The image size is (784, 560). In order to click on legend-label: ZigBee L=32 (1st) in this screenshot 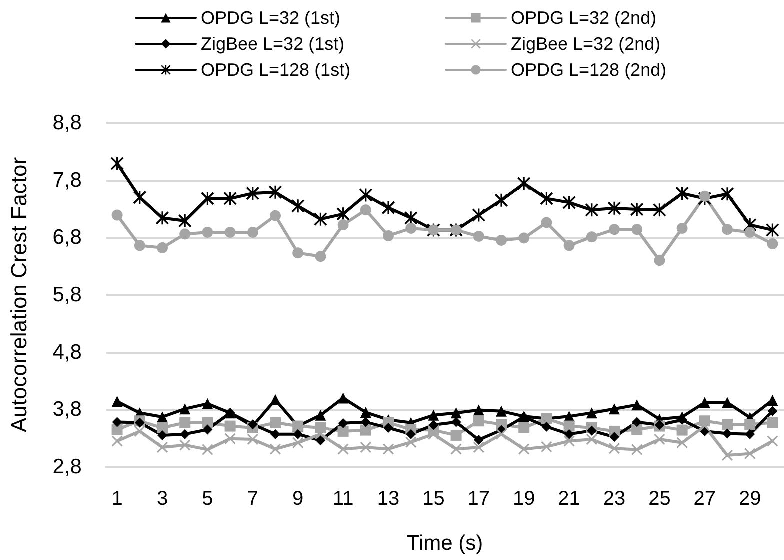, I will do `click(273, 44)`.